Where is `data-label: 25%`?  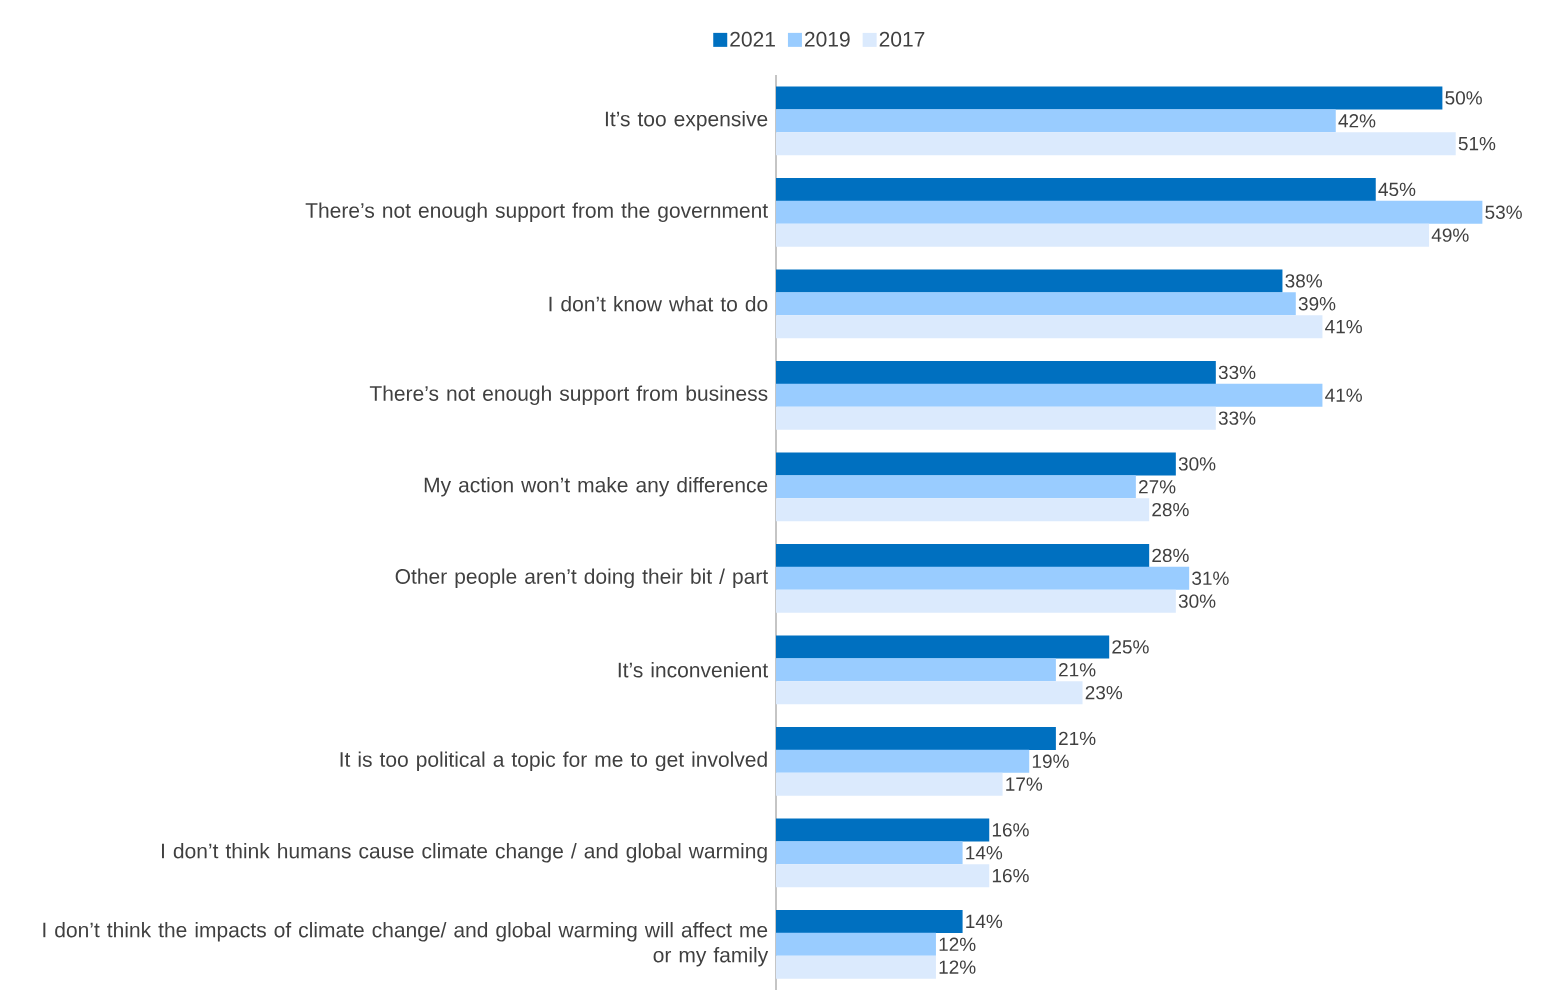
data-label: 25% is located at coordinates (1130, 647).